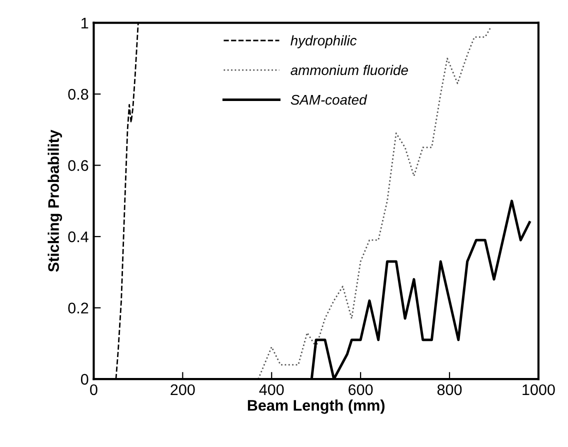  What do you see at coordinates (329, 99) in the screenshot?
I see `legend-label: SAM-coated` at bounding box center [329, 99].